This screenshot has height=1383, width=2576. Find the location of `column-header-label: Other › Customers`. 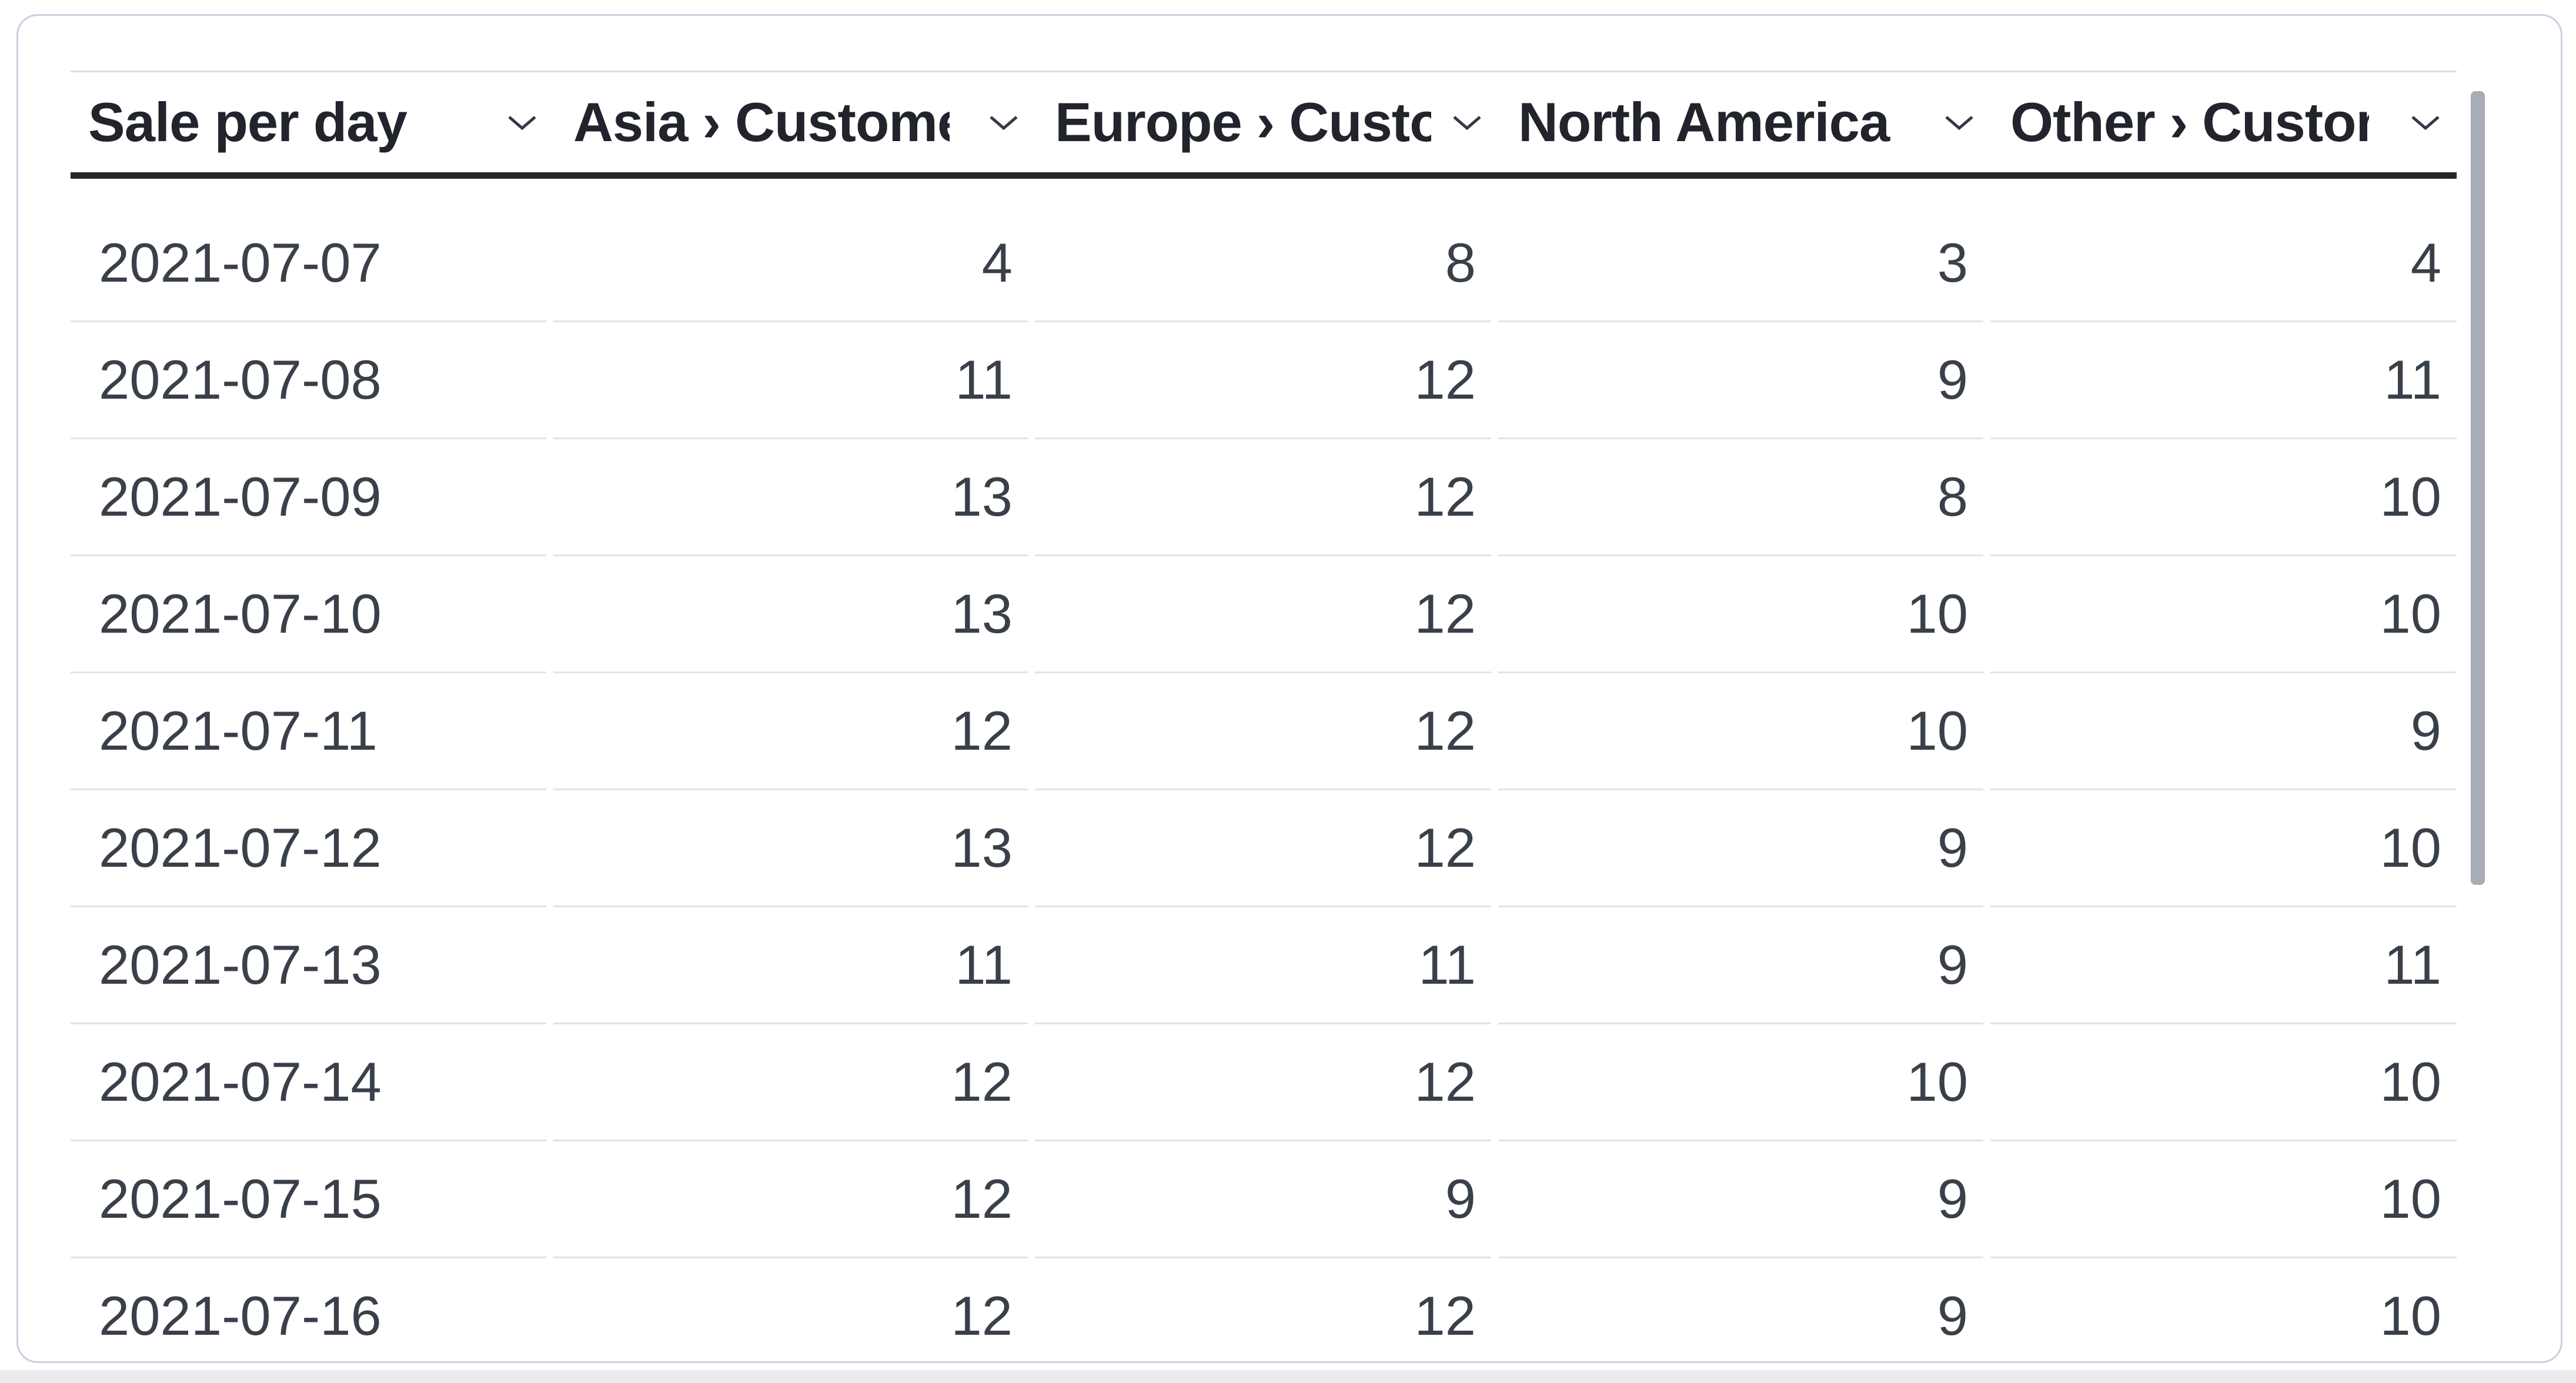

column-header-label: Other › Customers is located at coordinates (2189, 122).